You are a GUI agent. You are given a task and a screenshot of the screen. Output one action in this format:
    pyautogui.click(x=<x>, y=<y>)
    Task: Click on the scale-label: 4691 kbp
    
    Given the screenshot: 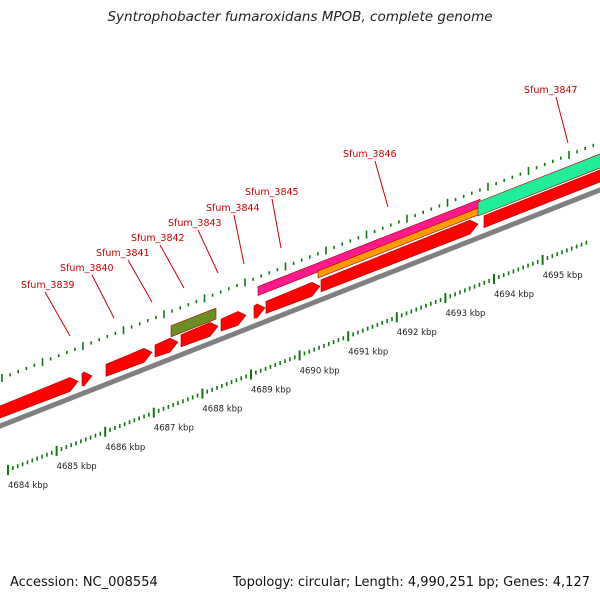 What is the action you would take?
    pyautogui.click(x=368, y=352)
    